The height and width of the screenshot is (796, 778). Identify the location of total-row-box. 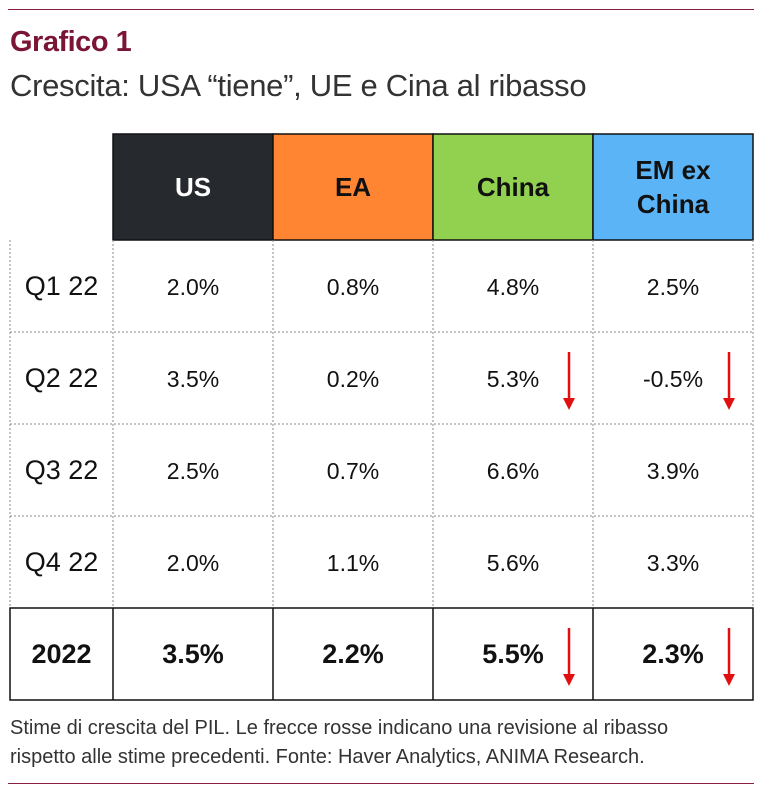
(381, 654).